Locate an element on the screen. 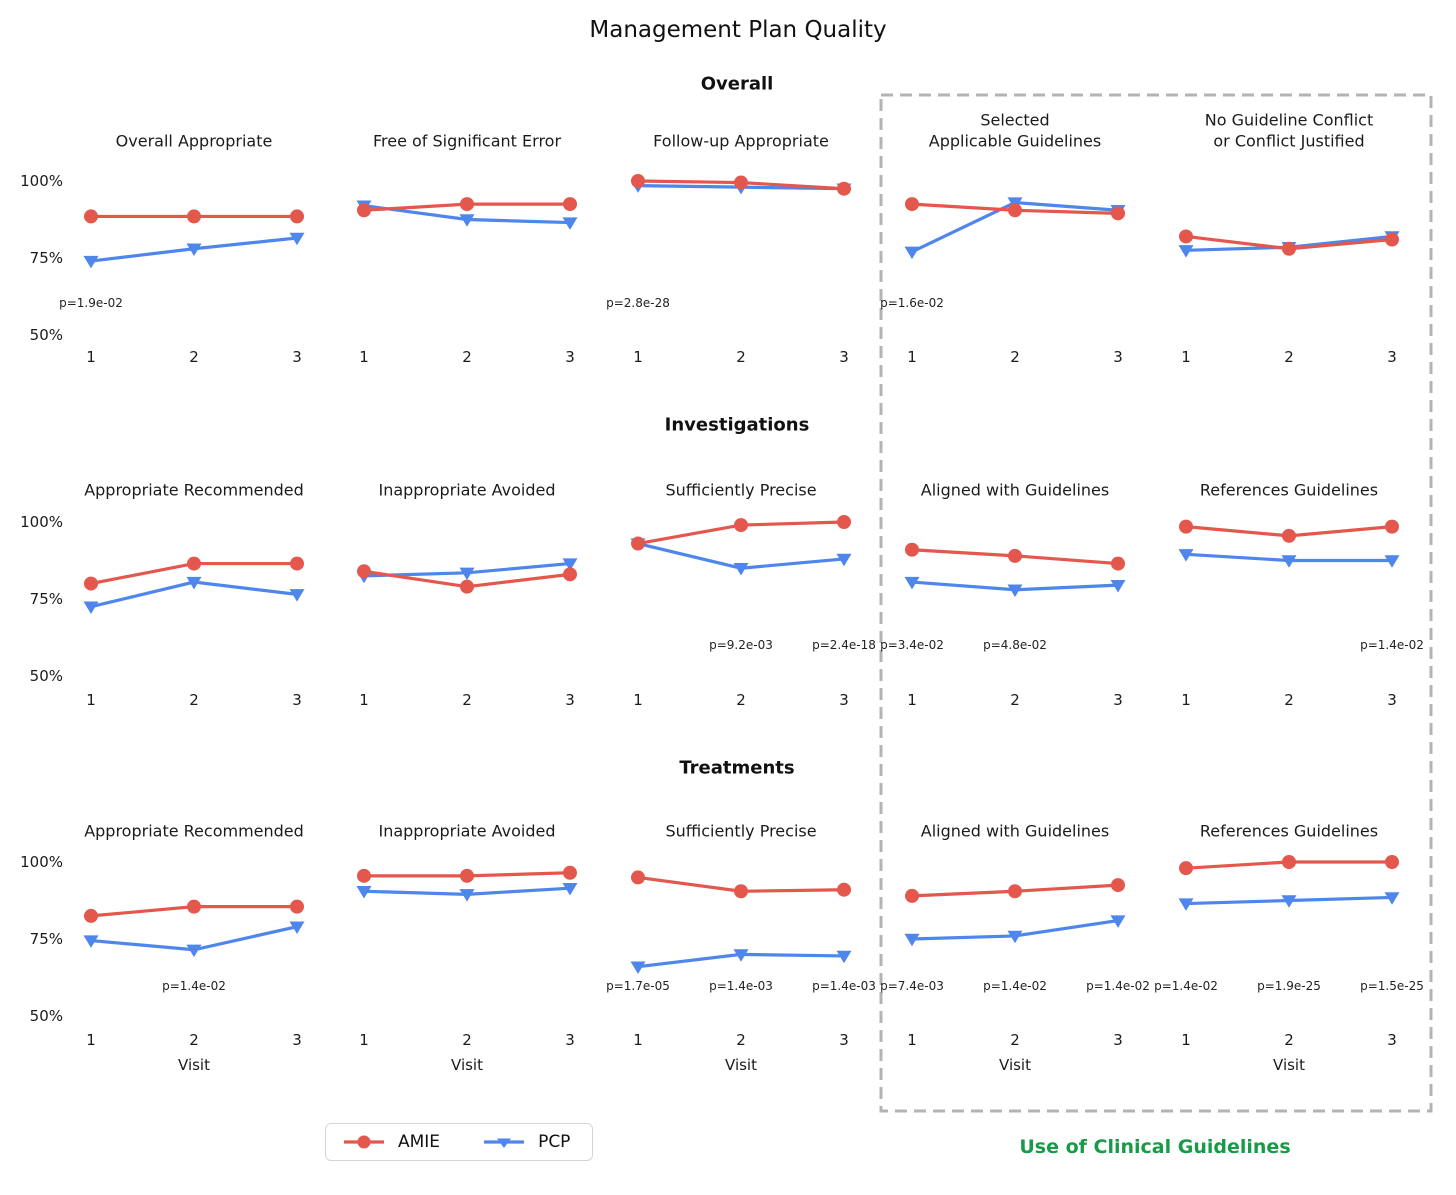 This screenshot has width=1456, height=1195. subplot-title: Appropriate Recommended is located at coordinates (194, 831).